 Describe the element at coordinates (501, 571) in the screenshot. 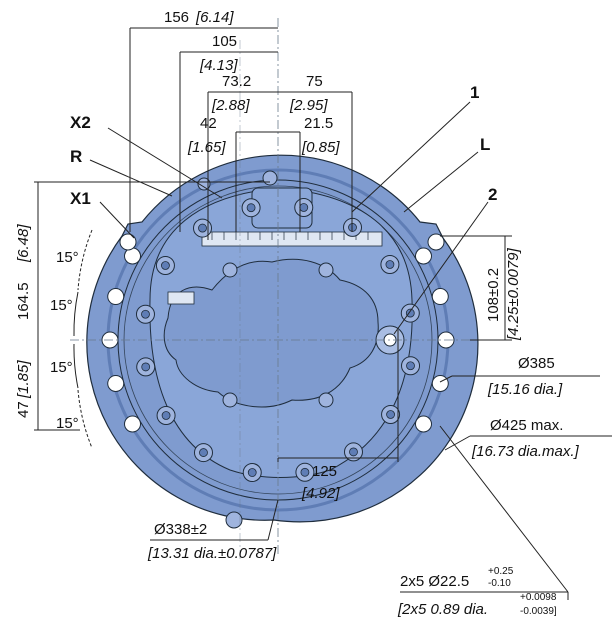

I see `hole-tol-up: +0.25` at that location.